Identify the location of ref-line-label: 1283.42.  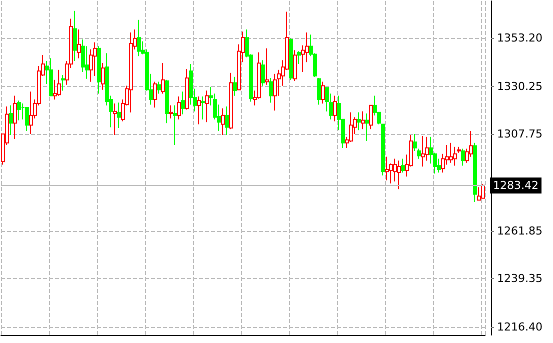
(515, 185).